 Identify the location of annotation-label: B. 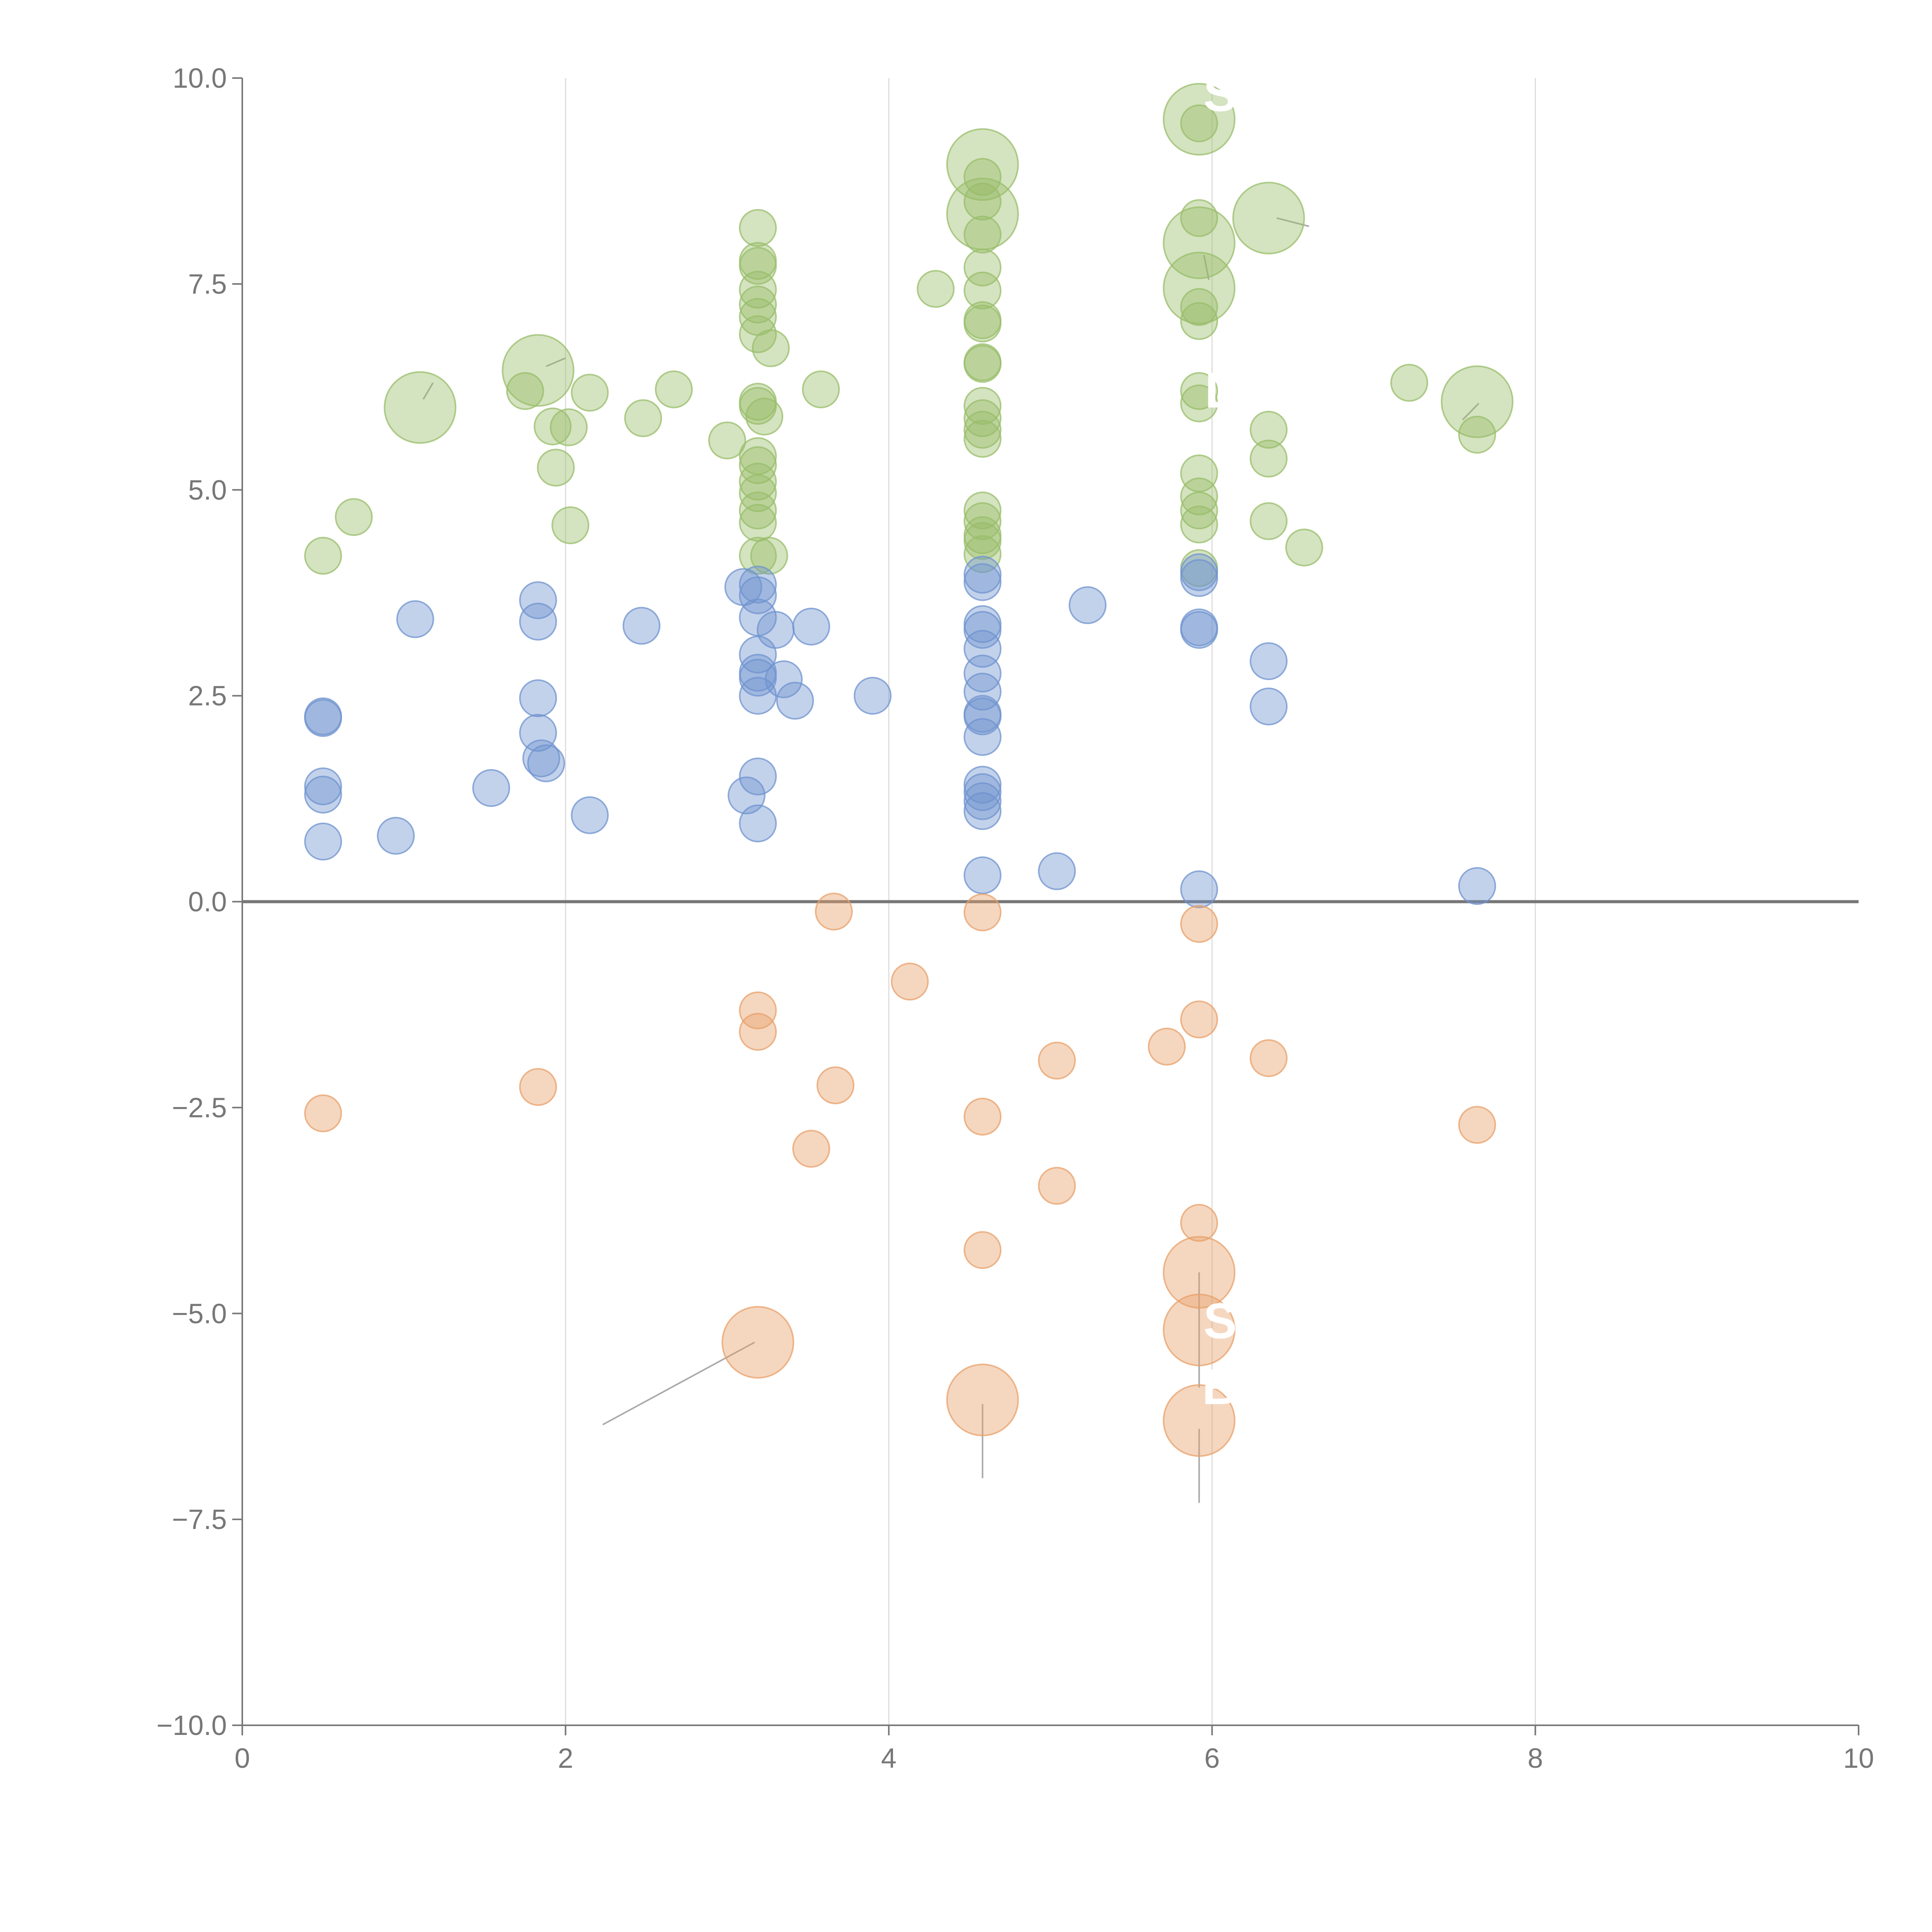
(1220, 1387).